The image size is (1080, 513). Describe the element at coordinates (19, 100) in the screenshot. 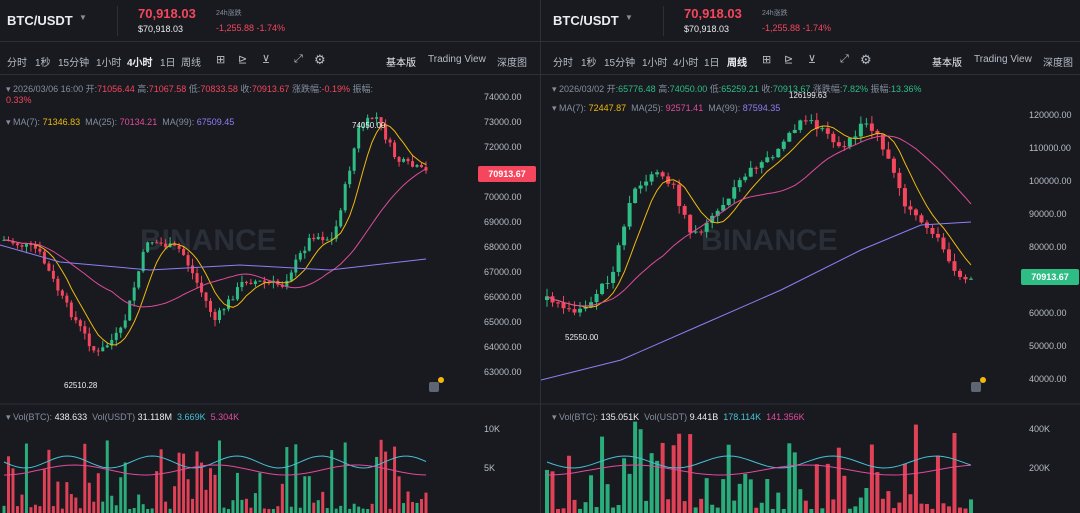

I see `amplitude-wrap: 0.33%` at that location.